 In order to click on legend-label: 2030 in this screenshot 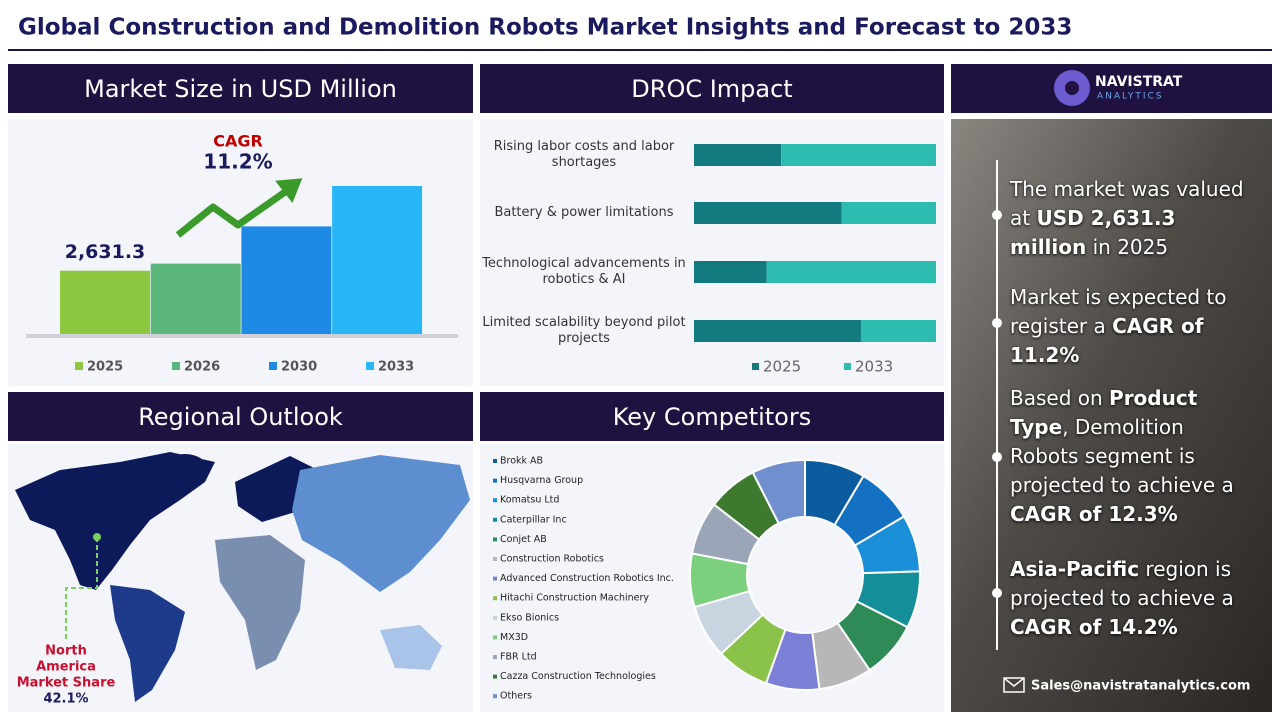, I will do `click(299, 367)`.